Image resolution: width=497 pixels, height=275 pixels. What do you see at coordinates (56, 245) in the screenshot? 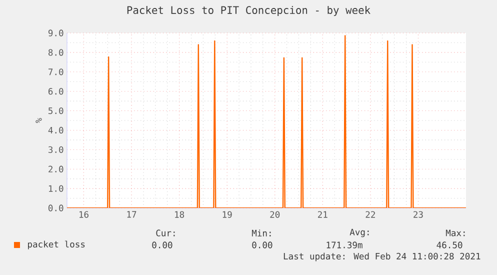
I see `legend-label: packet loss` at bounding box center [56, 245].